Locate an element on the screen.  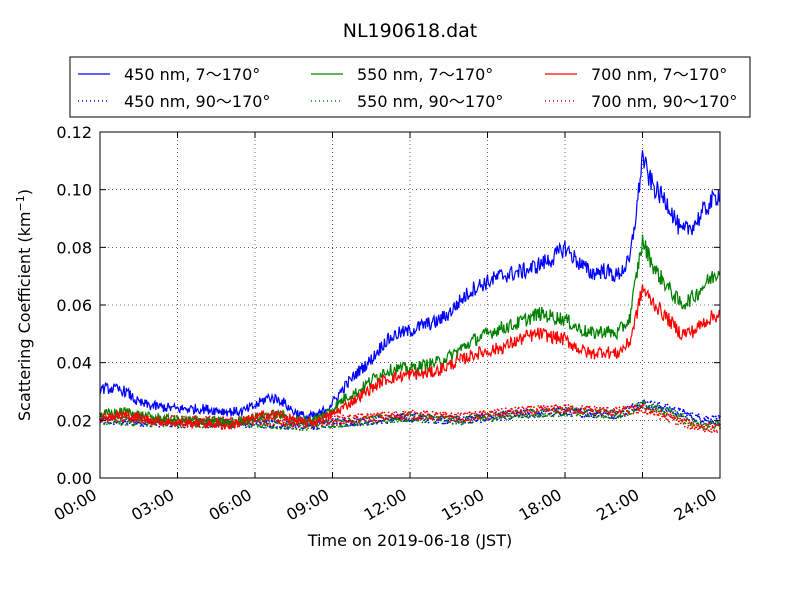
legend-label: 450 nm, 7～170° is located at coordinates (192, 74).